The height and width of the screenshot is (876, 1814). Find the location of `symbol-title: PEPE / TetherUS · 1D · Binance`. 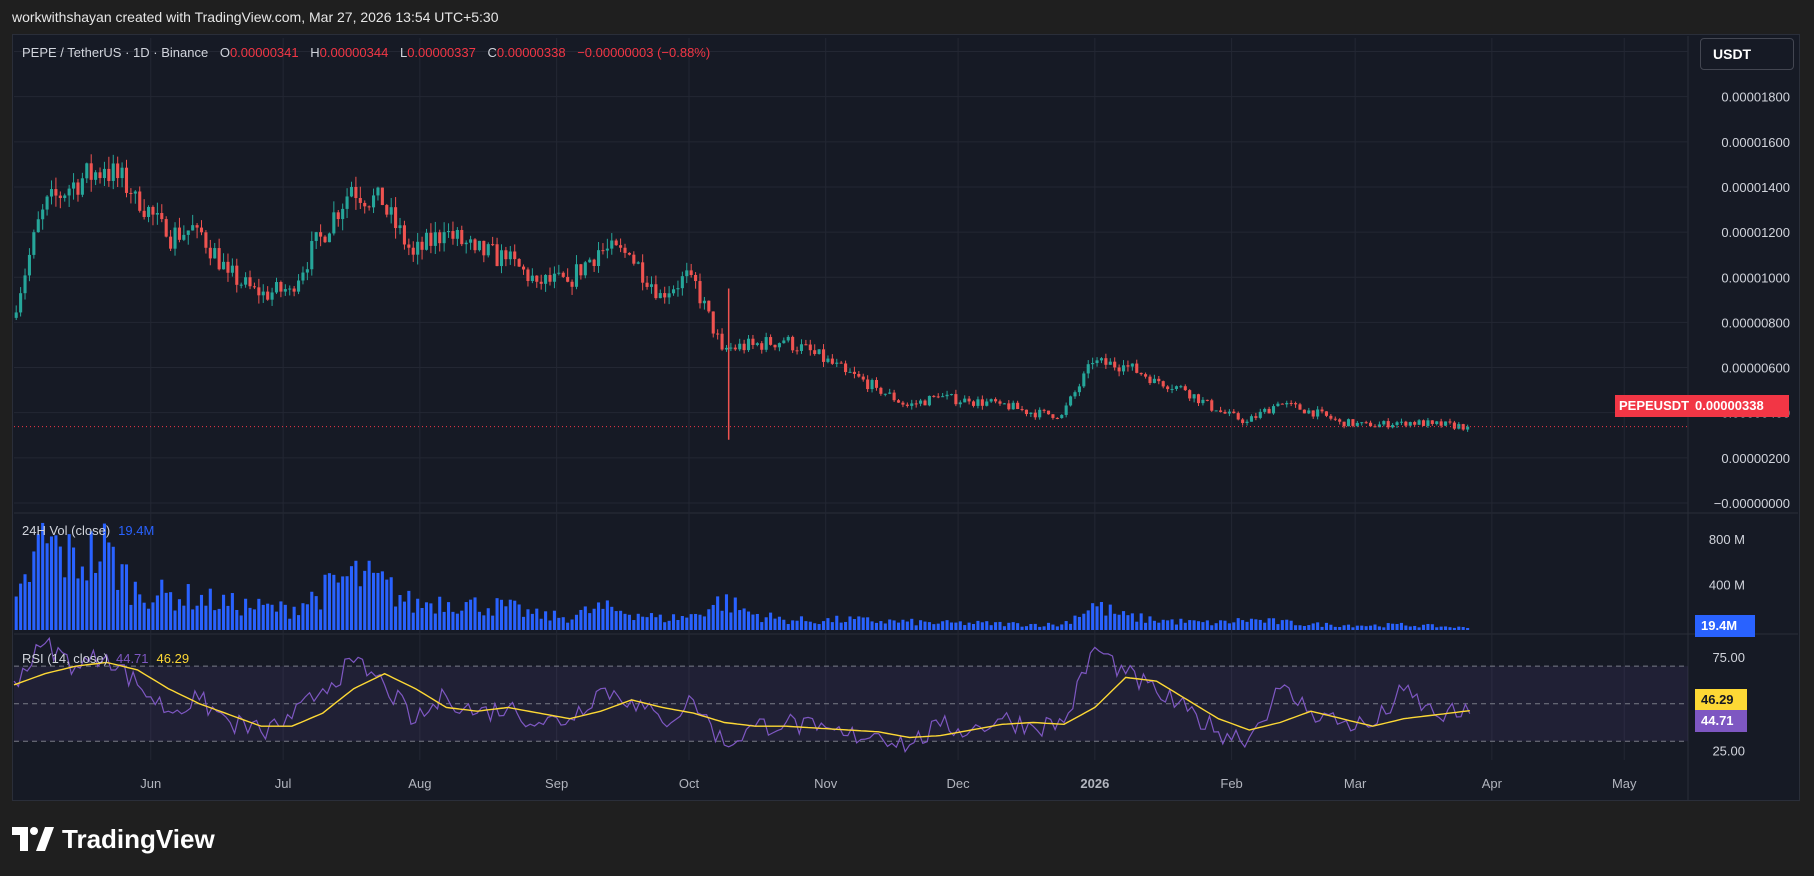

symbol-title: PEPE / TetherUS · 1D · Binance is located at coordinates (115, 52).